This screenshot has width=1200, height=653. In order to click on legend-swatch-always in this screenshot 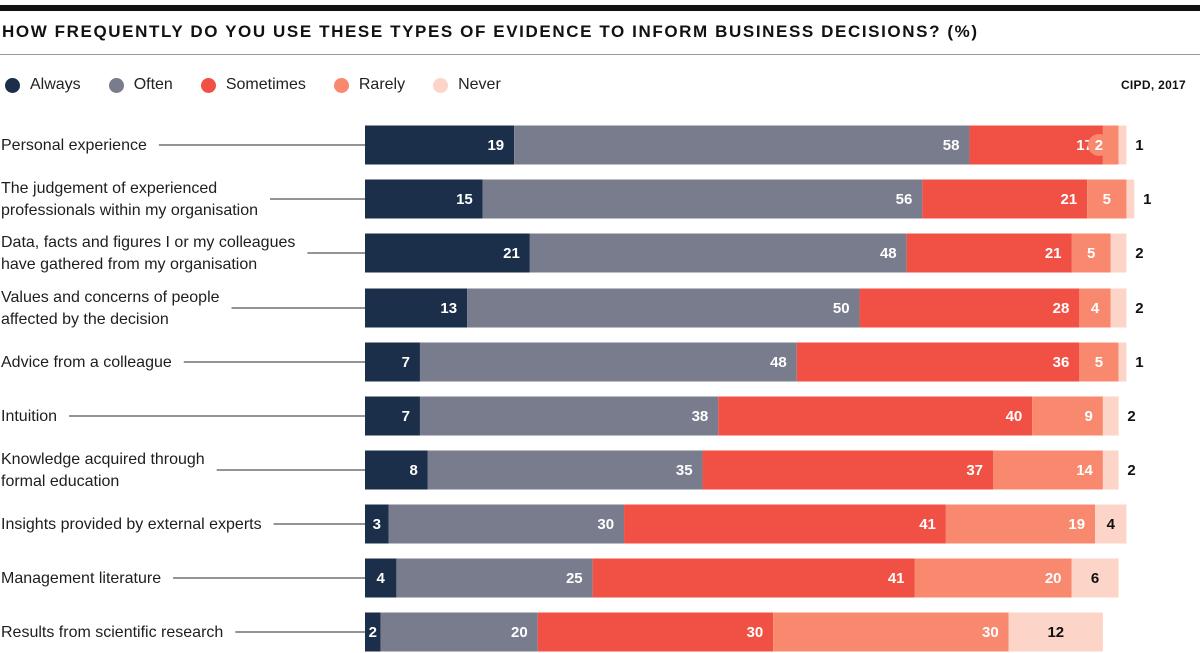, I will do `click(12, 85)`.